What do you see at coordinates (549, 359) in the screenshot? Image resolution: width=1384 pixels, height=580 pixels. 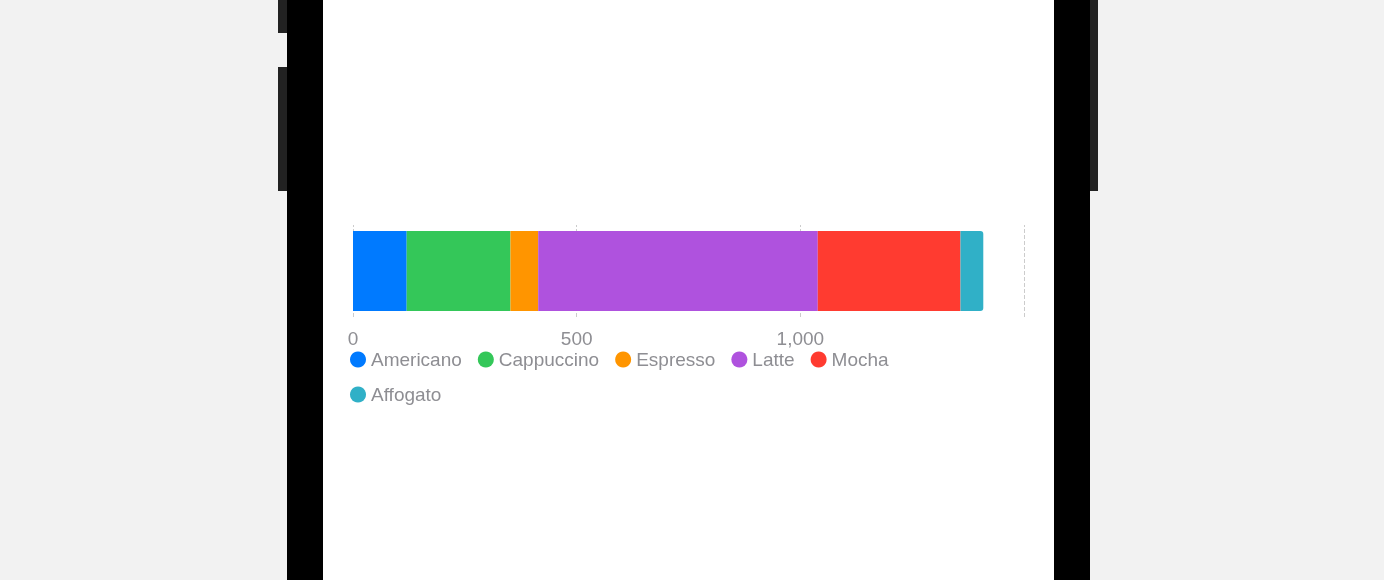 I see `legend-label: Cappuccino` at bounding box center [549, 359].